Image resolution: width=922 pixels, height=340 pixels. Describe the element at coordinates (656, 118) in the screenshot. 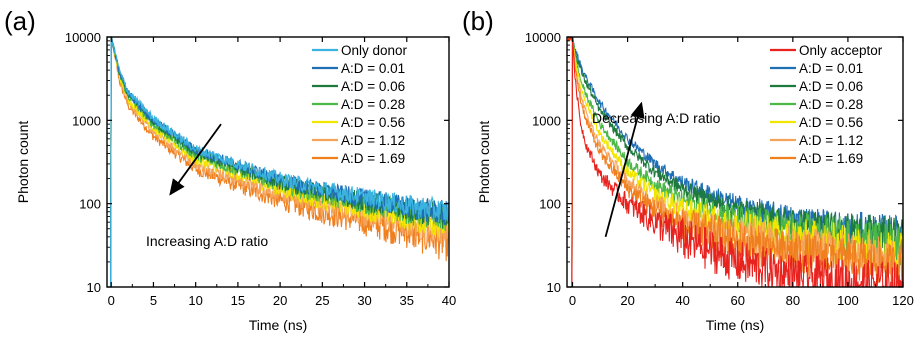

I see `annotation-label: Decreasing A:D ratio` at that location.